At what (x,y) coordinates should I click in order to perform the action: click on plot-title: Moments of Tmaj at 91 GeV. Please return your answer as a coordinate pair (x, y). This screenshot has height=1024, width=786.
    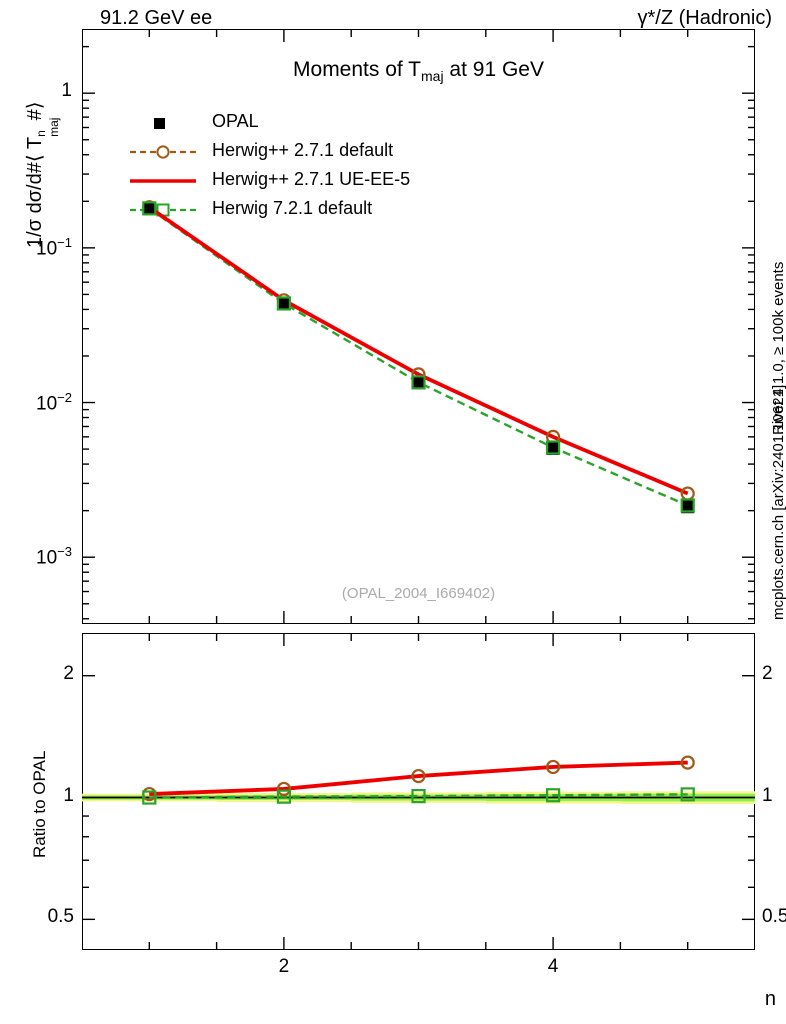
    Looking at the image, I should click on (418, 71).